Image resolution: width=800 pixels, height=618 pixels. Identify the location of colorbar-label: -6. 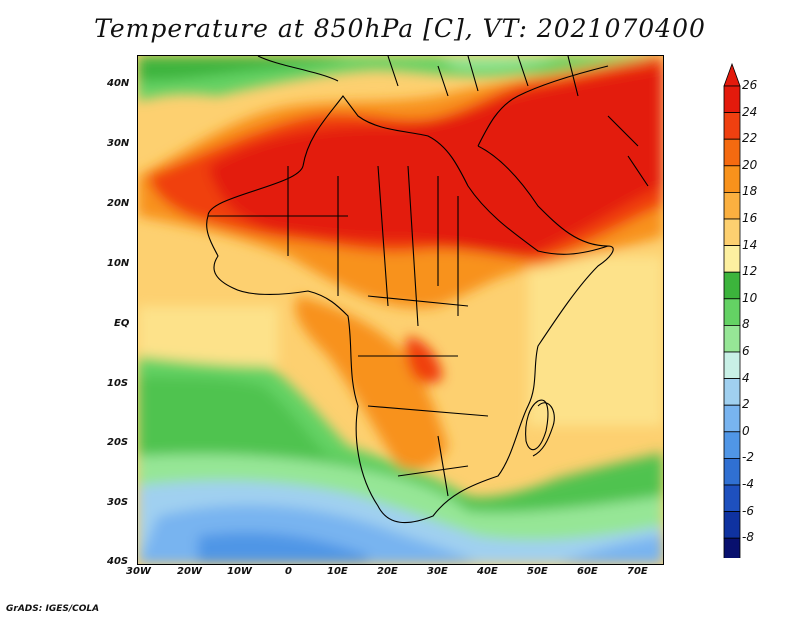
(748, 510).